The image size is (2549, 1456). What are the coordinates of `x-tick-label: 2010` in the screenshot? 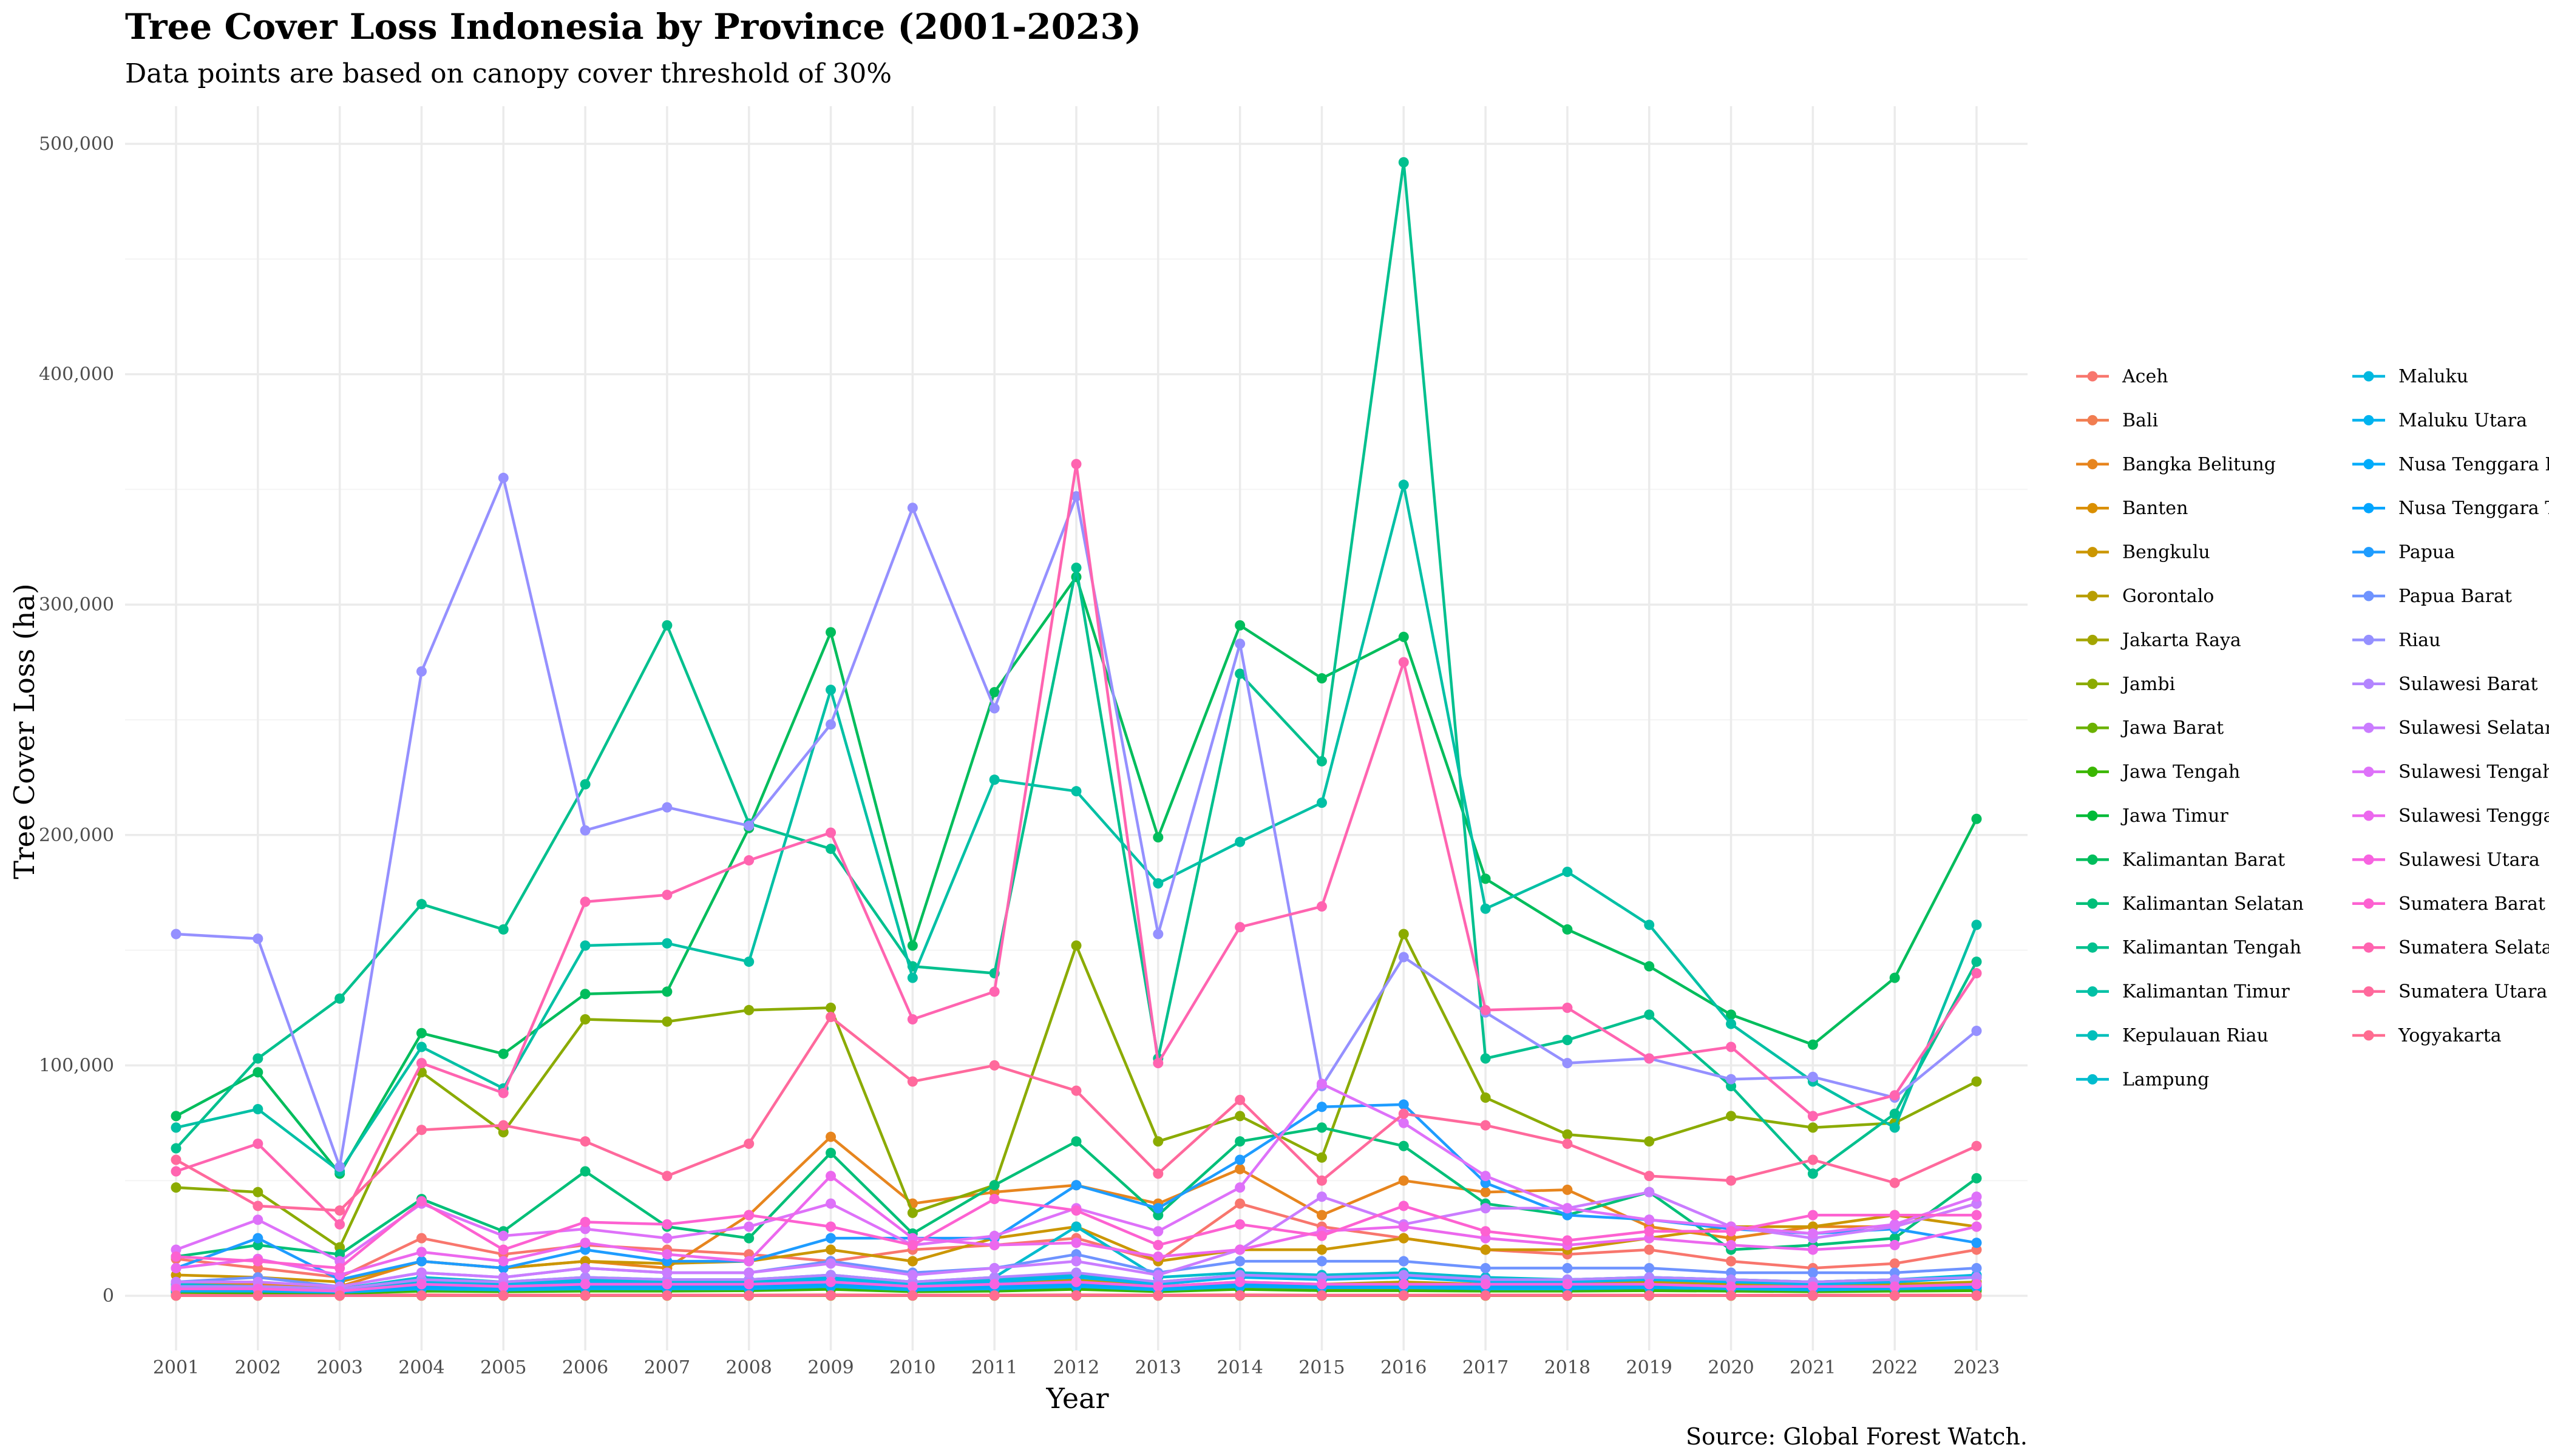 It's located at (912, 1367).